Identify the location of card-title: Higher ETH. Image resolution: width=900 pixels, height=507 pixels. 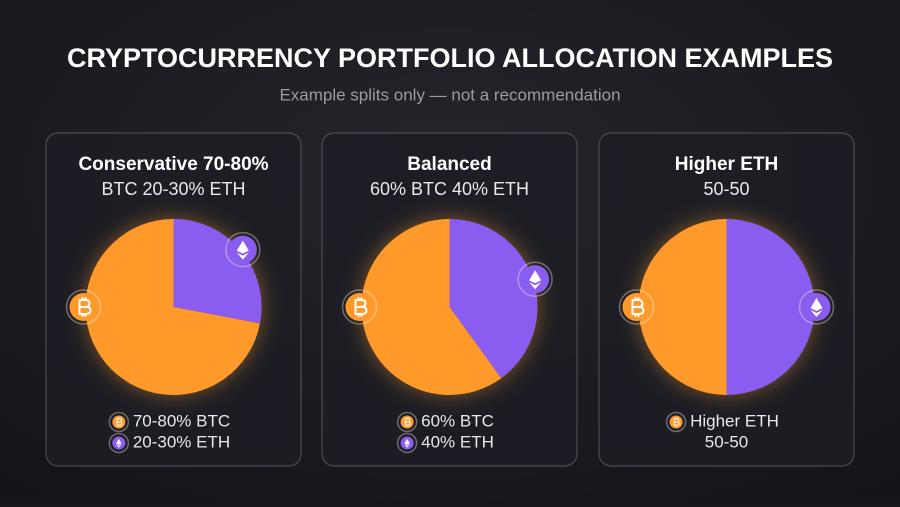
(726, 164).